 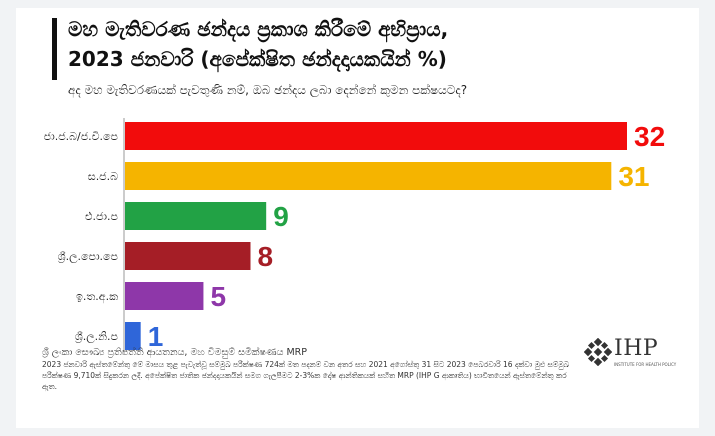 I want to click on category-label: ශ්‍රී.ල.නි.ප, so click(x=96, y=337).